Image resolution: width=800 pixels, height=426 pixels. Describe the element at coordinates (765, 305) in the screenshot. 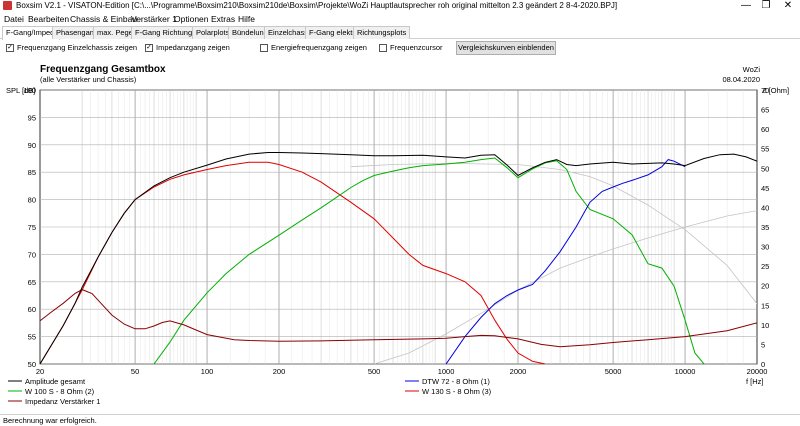

I see `y-tick-label-right: 15` at that location.